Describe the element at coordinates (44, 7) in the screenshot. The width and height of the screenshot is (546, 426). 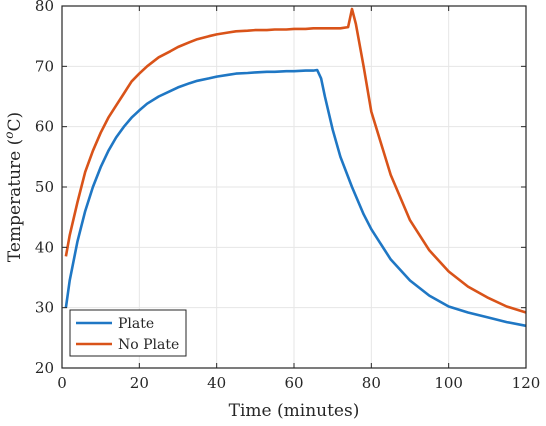
I see `y-tick-label: 80` at that location.